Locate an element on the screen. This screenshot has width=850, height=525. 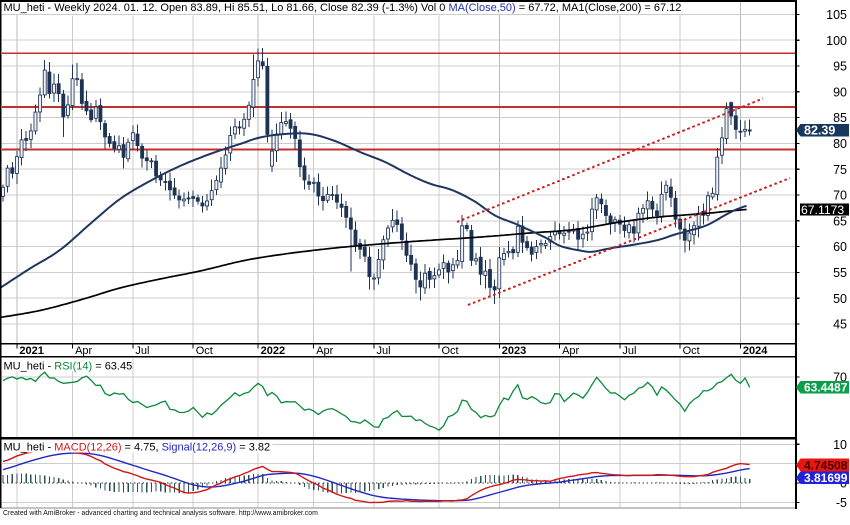
svg-text: -5 is located at coordinates (841, 503).